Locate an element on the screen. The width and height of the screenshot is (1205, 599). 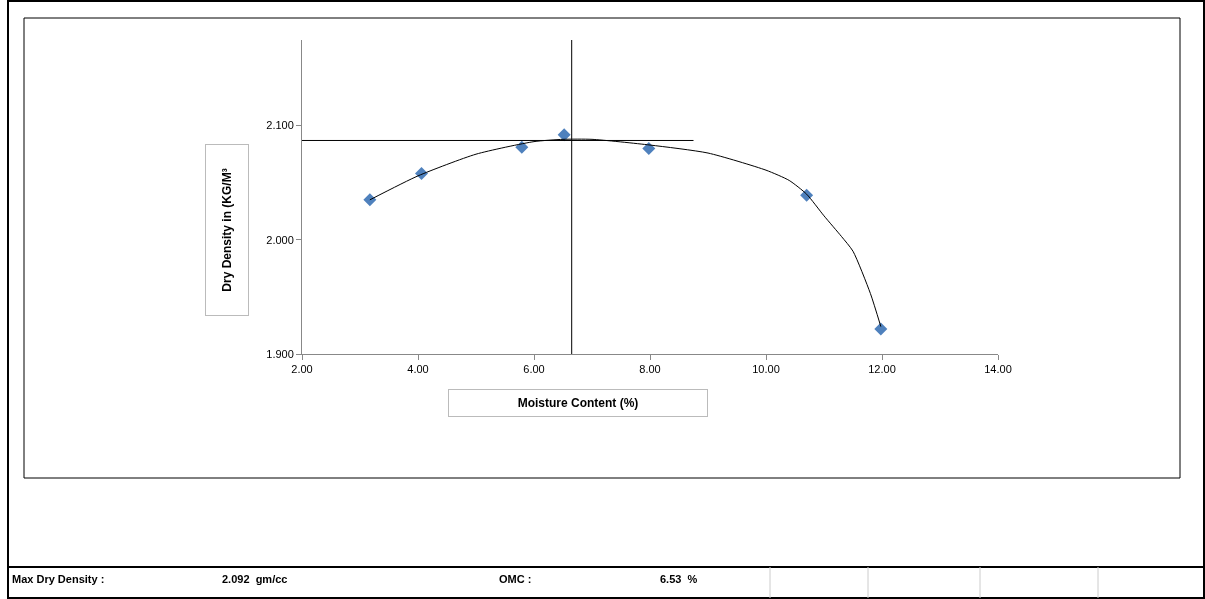
y-axis-title: Dry Density in (KG/M³ is located at coordinates (227, 230).